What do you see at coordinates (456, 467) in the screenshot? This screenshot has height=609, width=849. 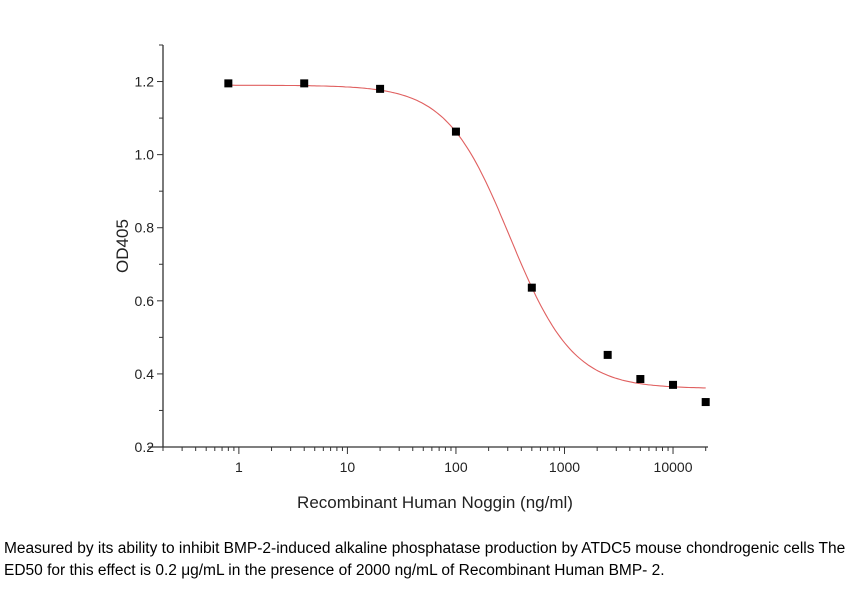 I see `x-tick-label: 100` at bounding box center [456, 467].